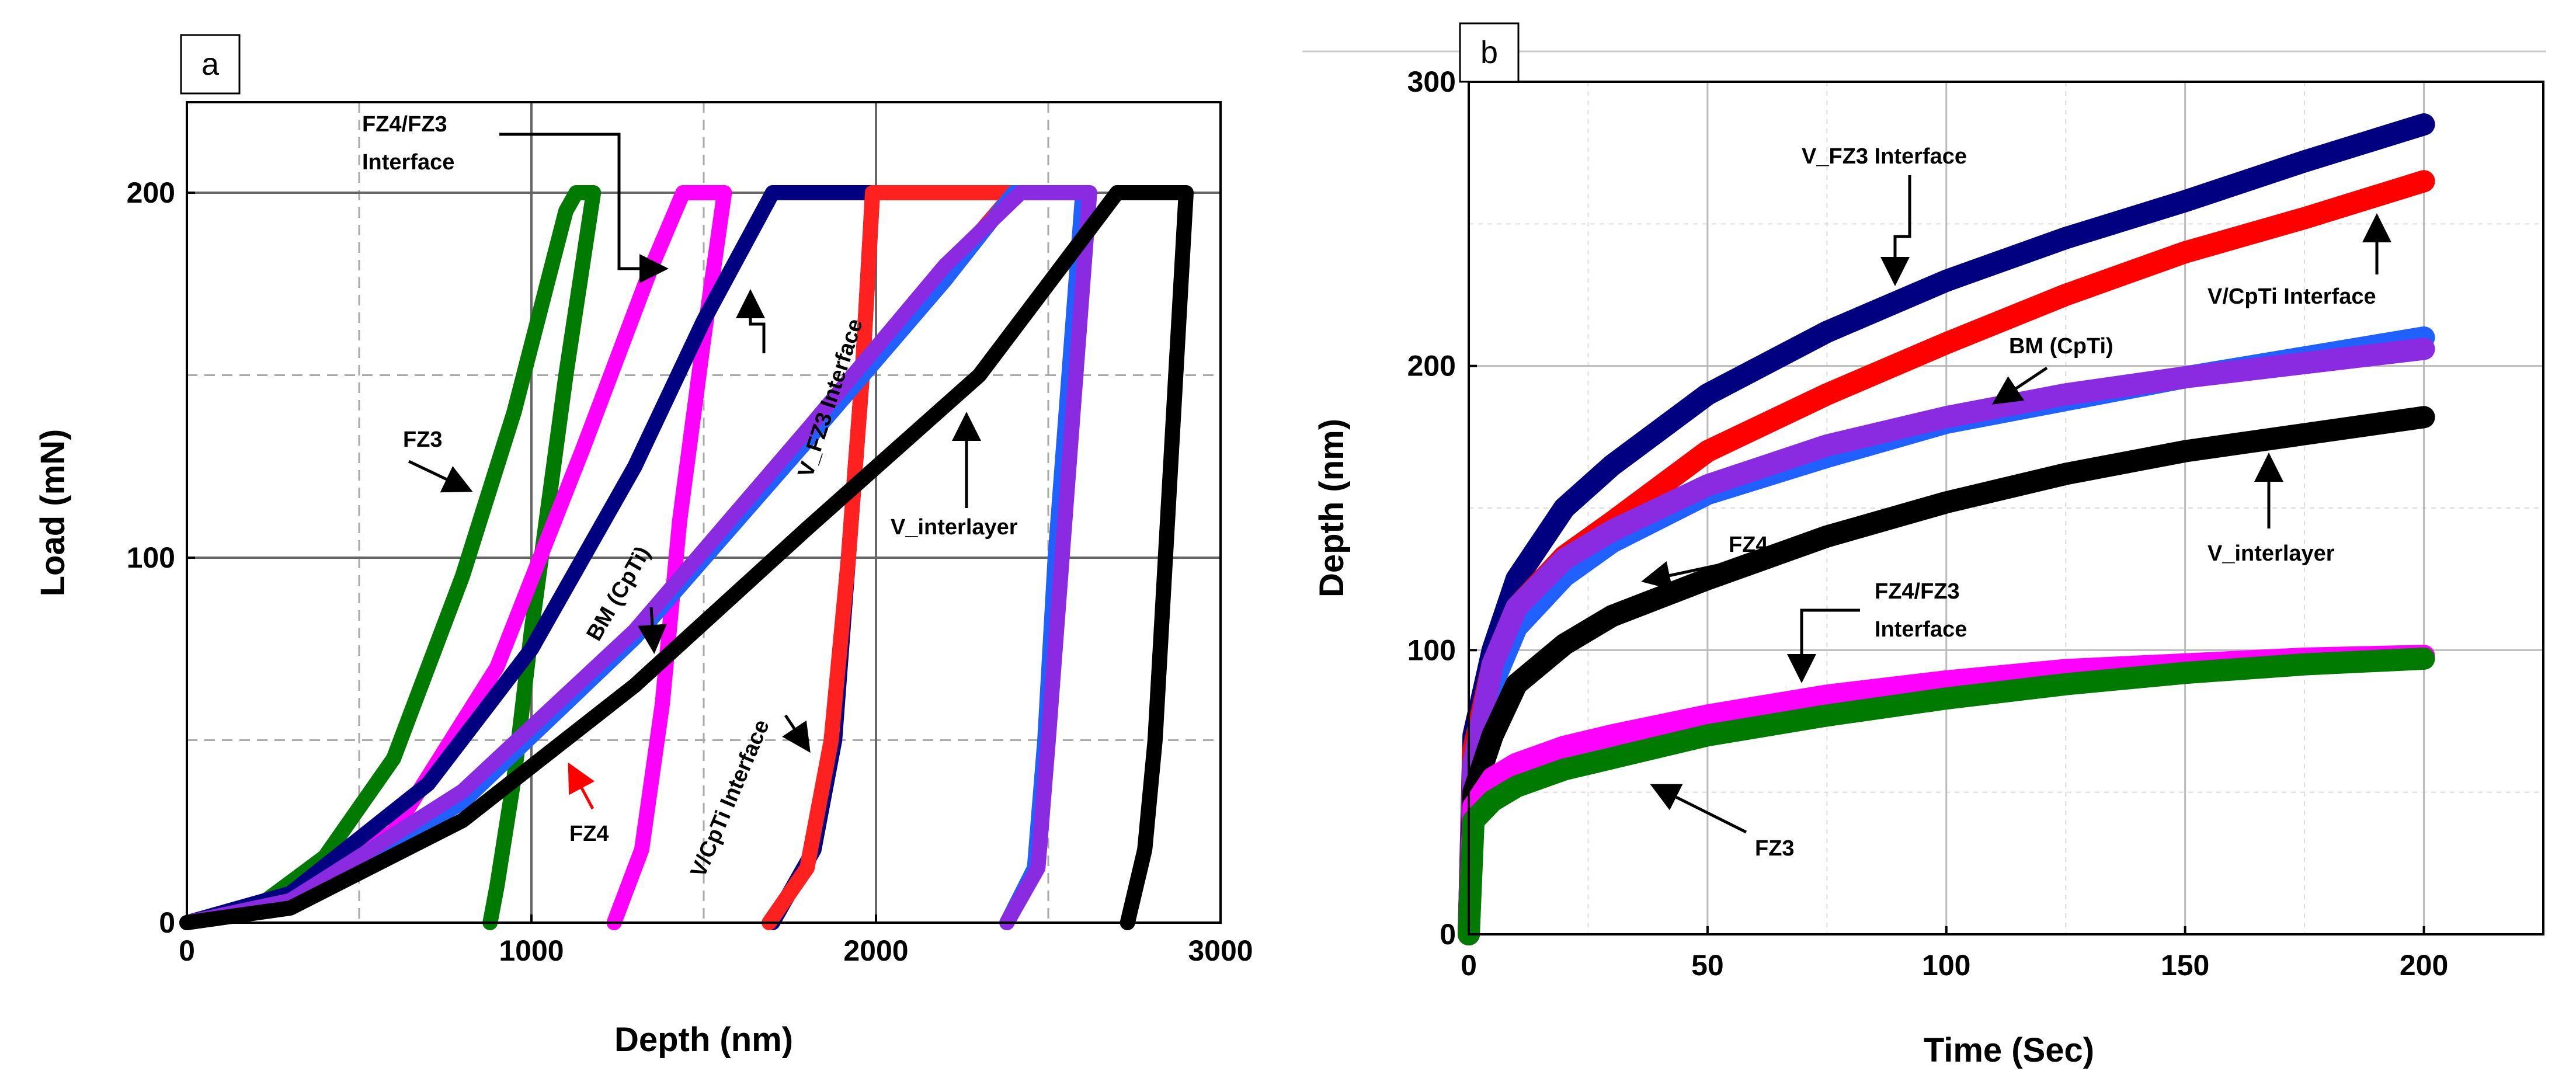 The height and width of the screenshot is (1092, 2576). What do you see at coordinates (1221, 950) in the screenshot?
I see `x-tick-label: 3000` at bounding box center [1221, 950].